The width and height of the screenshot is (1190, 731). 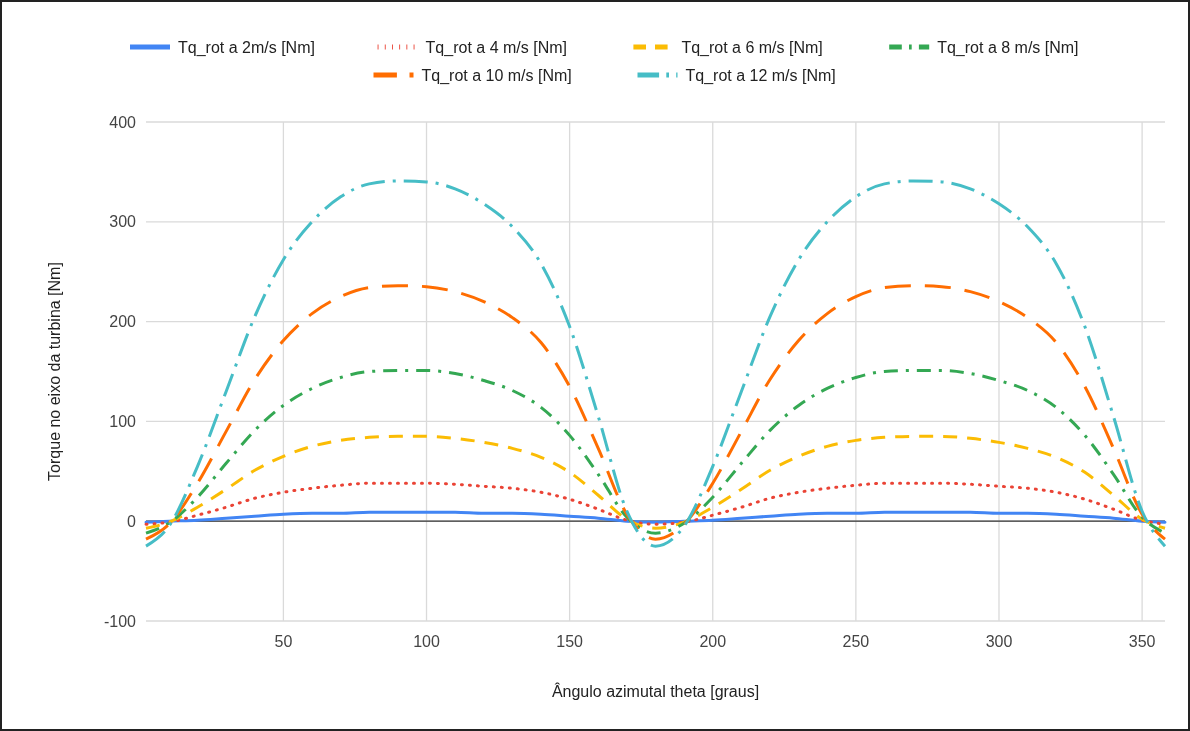 What do you see at coordinates (856, 641) in the screenshot?
I see `x-tick-label: 250` at bounding box center [856, 641].